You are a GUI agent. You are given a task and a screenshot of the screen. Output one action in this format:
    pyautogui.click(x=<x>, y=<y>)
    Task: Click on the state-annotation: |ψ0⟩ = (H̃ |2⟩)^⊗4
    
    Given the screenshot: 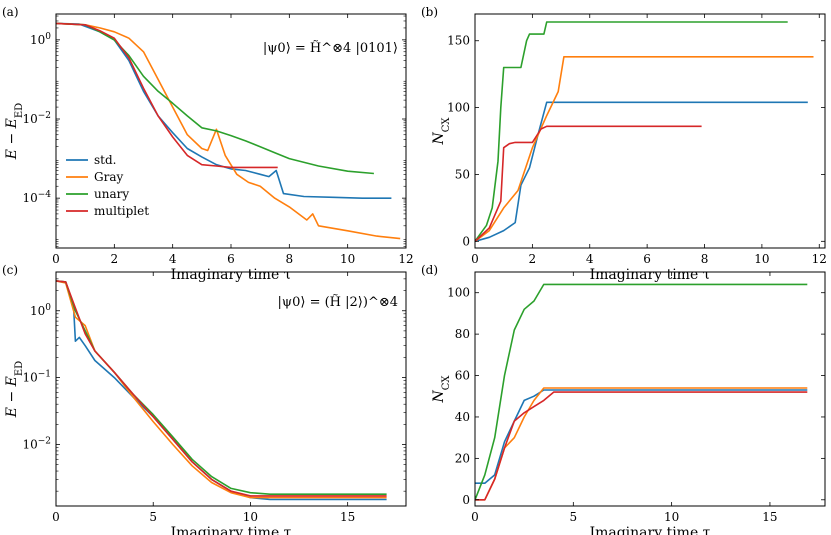 What is the action you would take?
    pyautogui.click(x=338, y=302)
    